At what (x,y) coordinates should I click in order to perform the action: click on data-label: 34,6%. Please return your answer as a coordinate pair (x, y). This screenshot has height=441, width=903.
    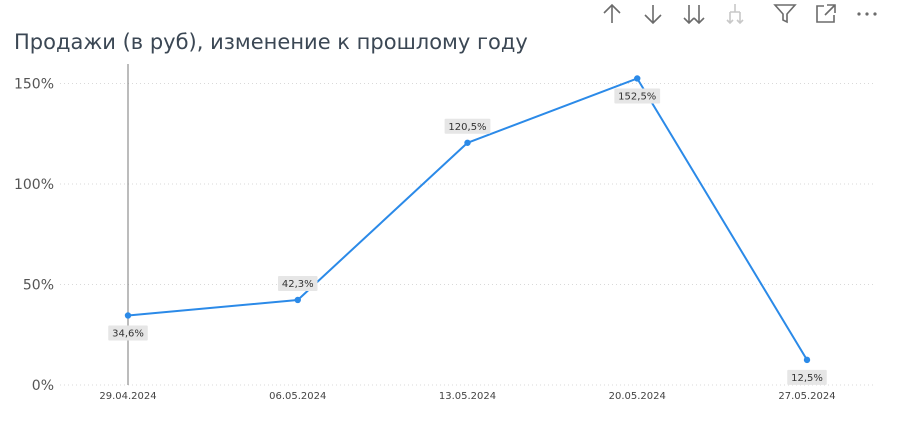
    Looking at the image, I should click on (128, 333).